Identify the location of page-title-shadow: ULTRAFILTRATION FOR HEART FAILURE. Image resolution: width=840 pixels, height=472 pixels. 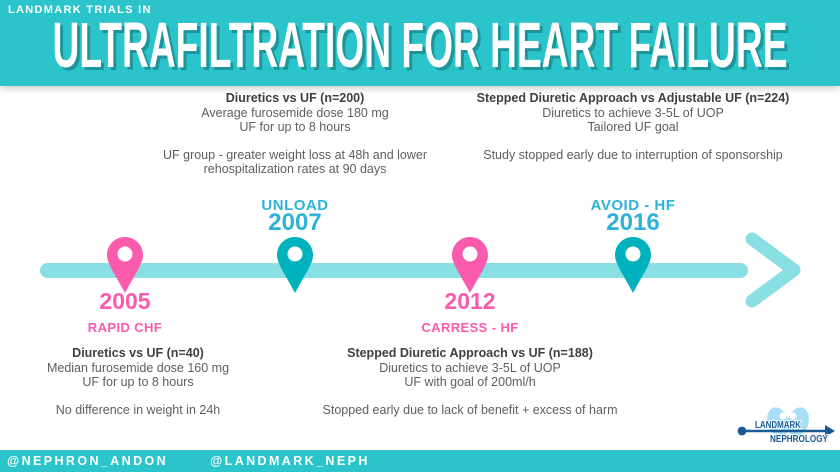
(423, 48).